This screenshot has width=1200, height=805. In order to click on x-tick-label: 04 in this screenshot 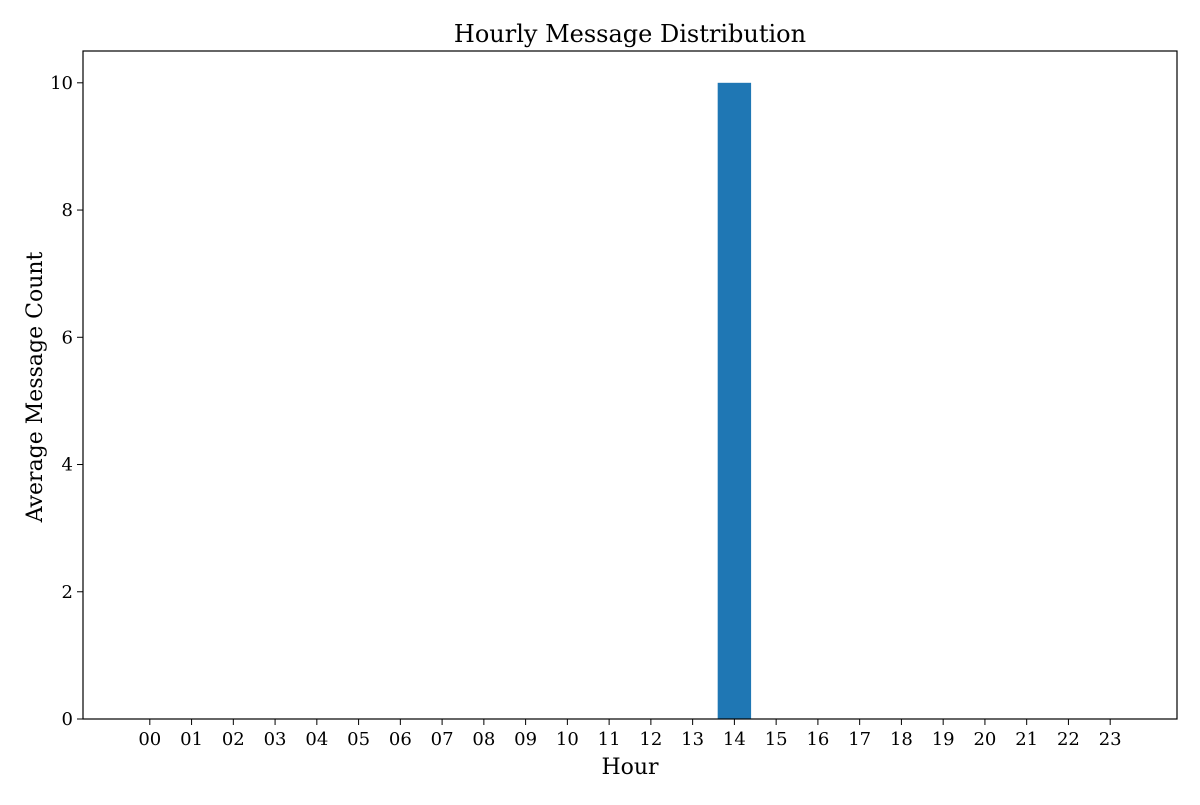, I will do `click(316, 739)`.